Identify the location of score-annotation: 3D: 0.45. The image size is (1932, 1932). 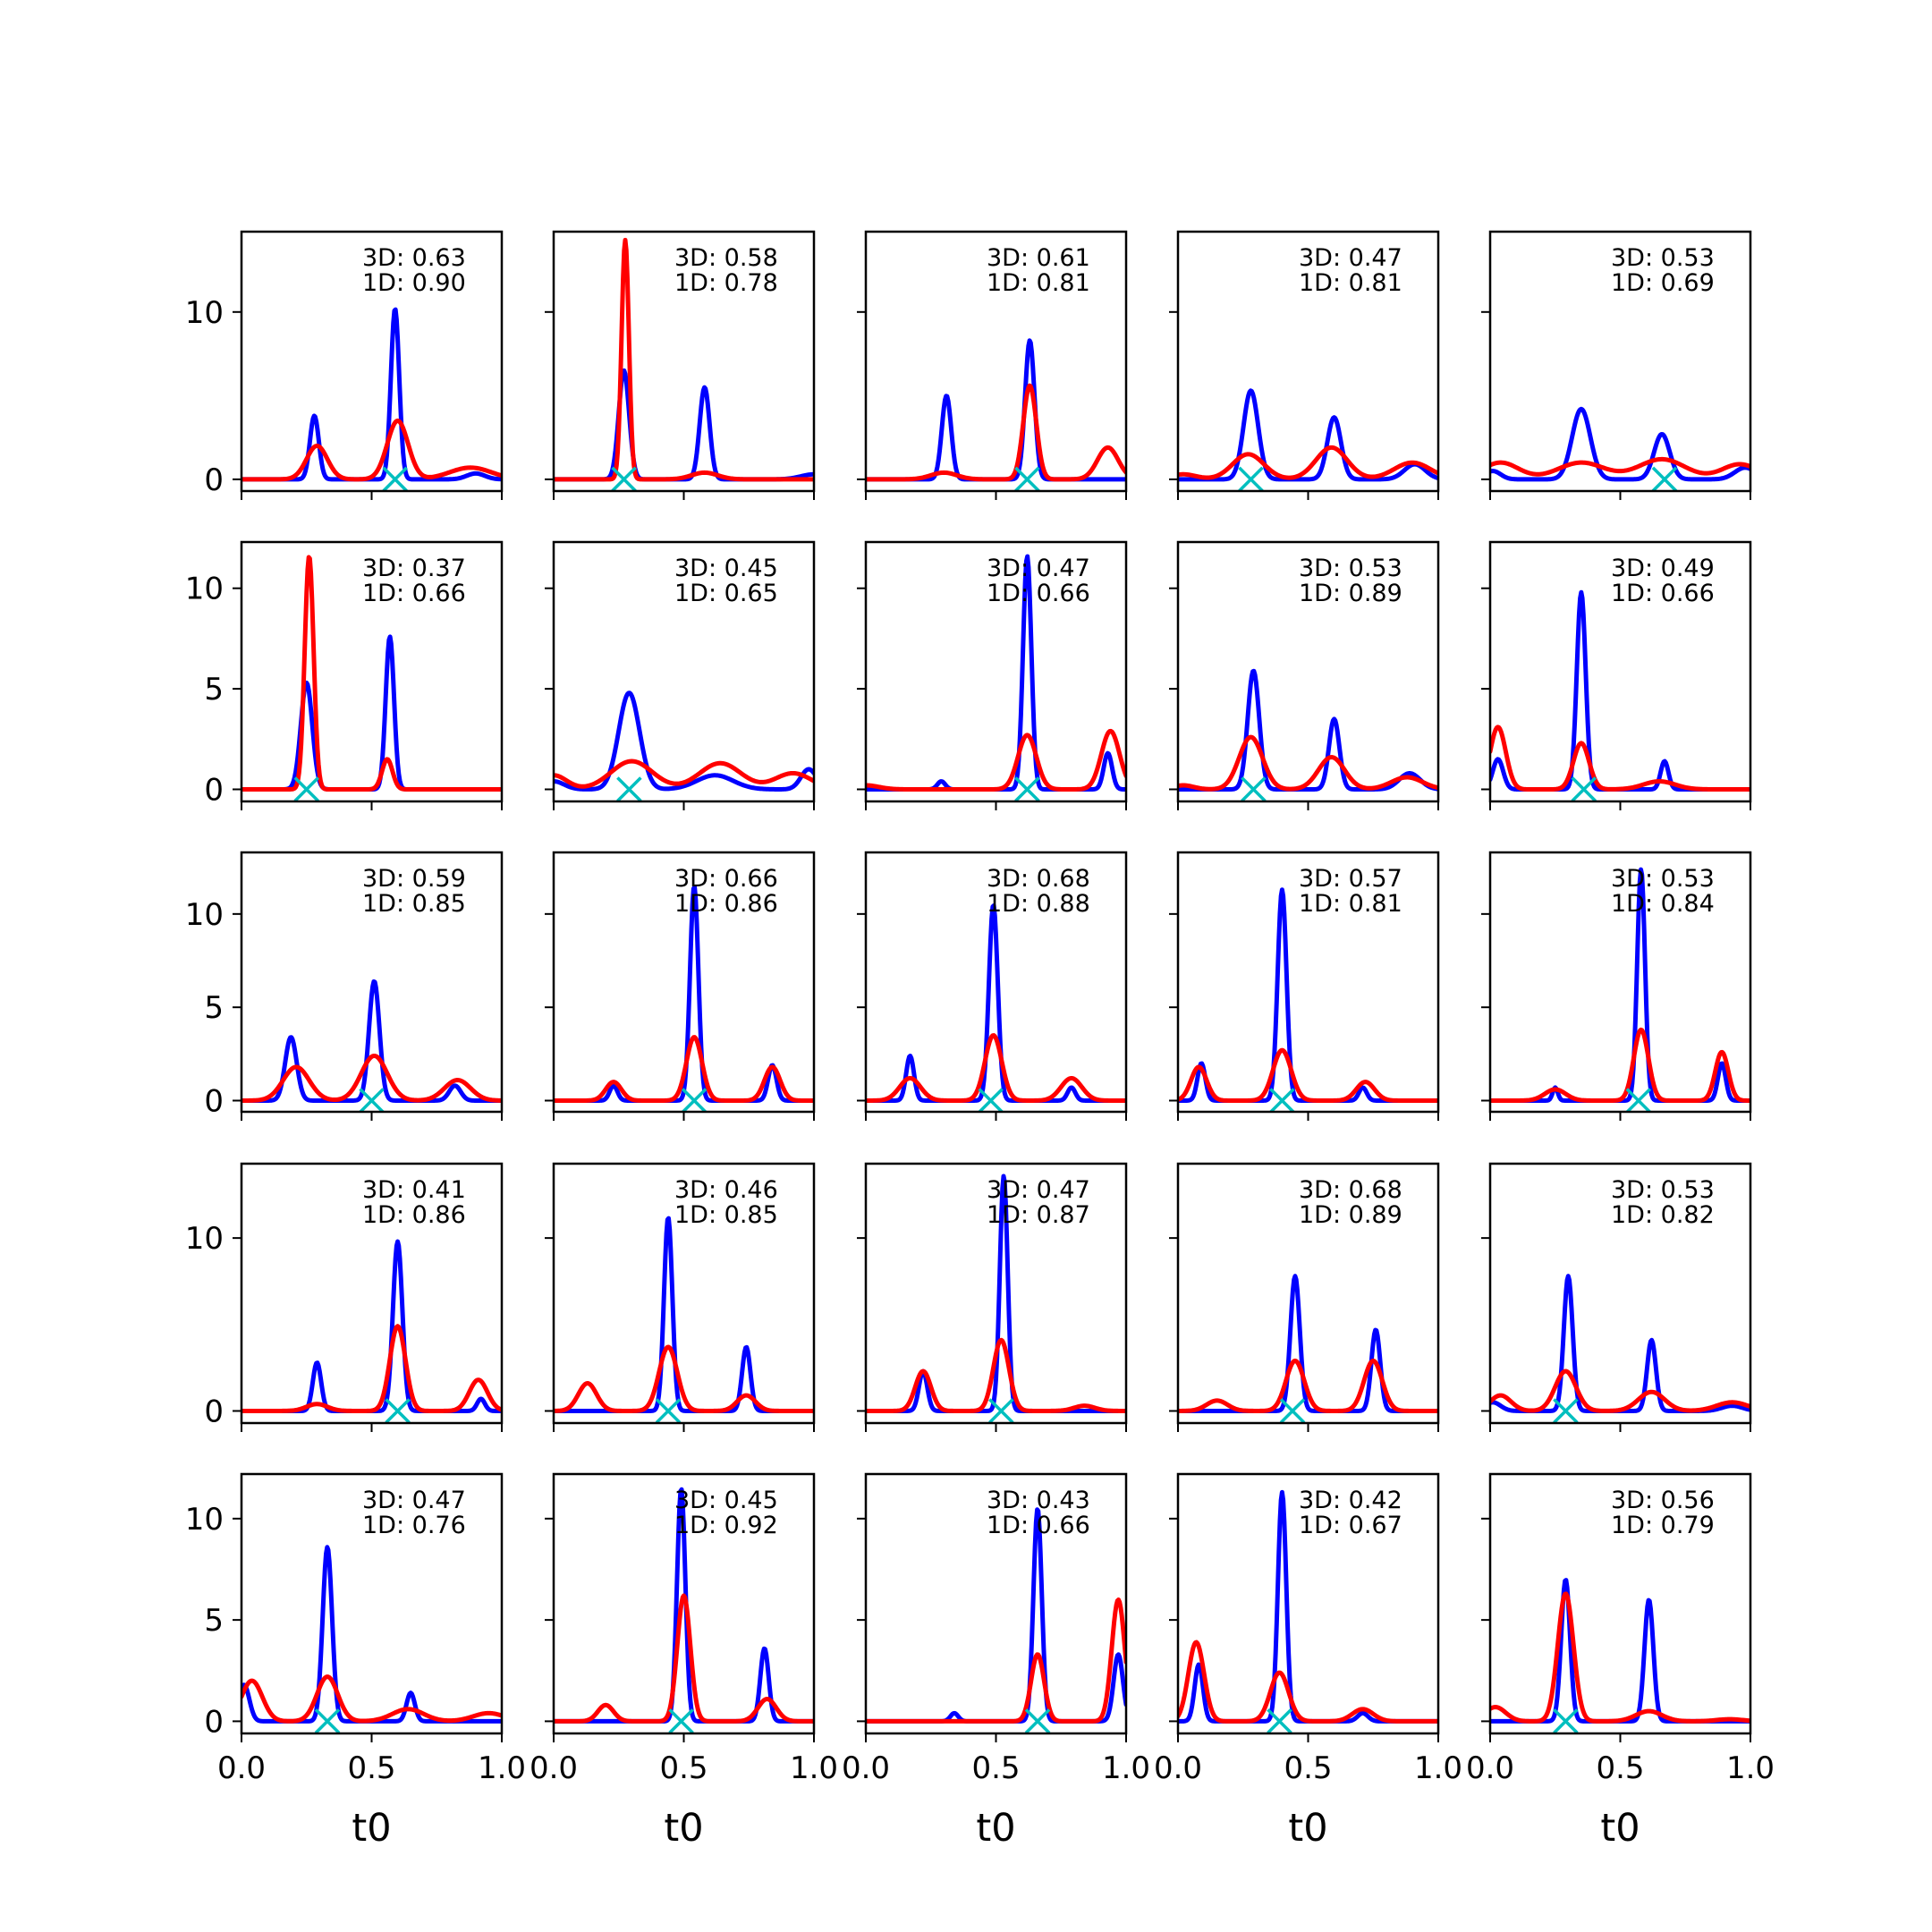
(726, 1500).